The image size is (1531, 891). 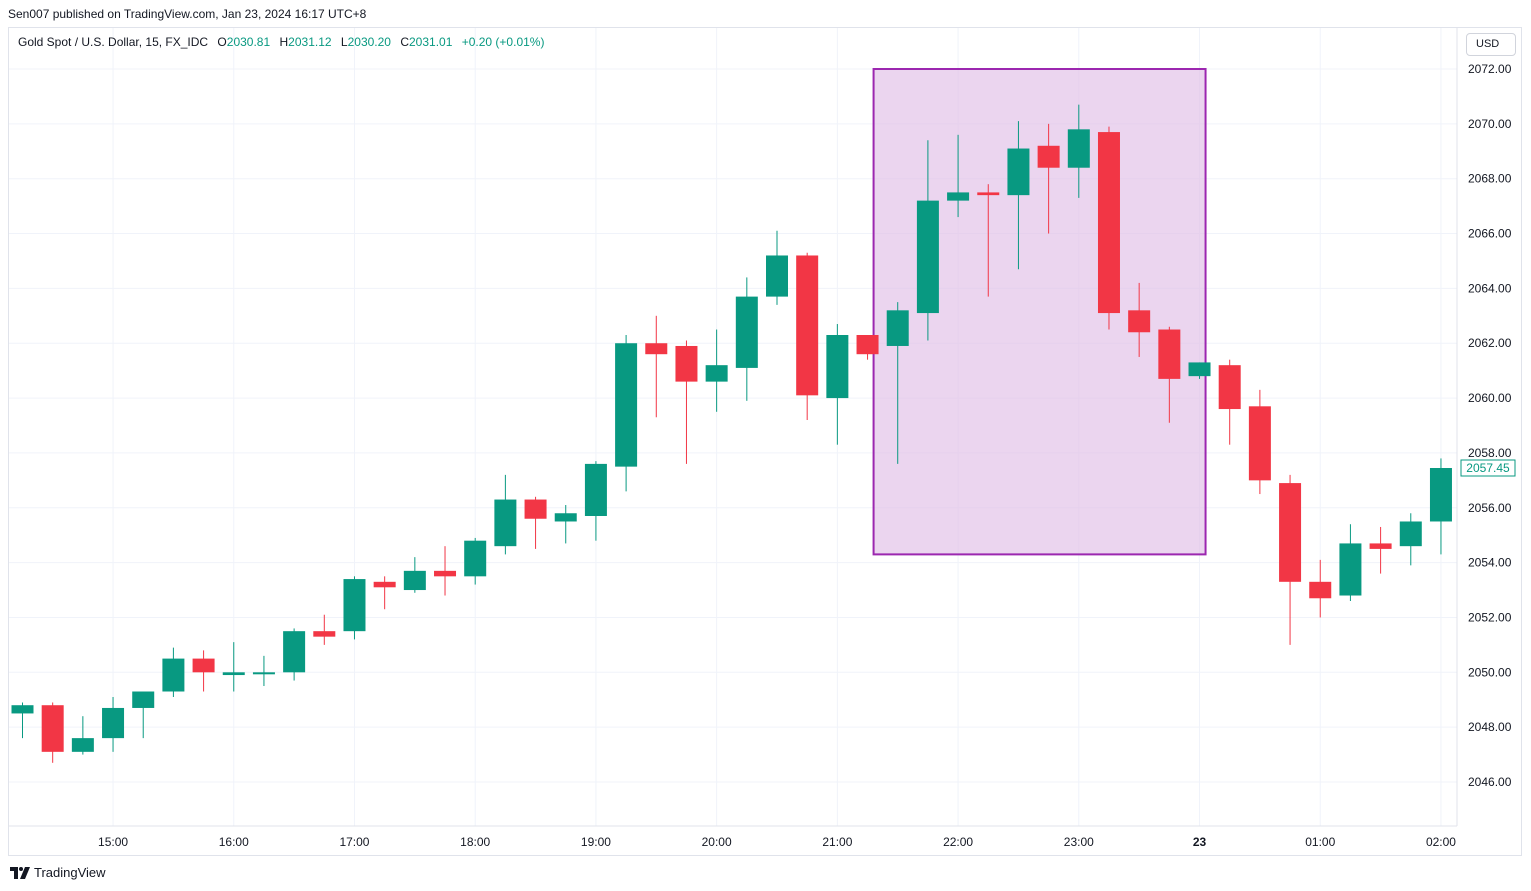 I want to click on legend-open-label: O, so click(x=222, y=42).